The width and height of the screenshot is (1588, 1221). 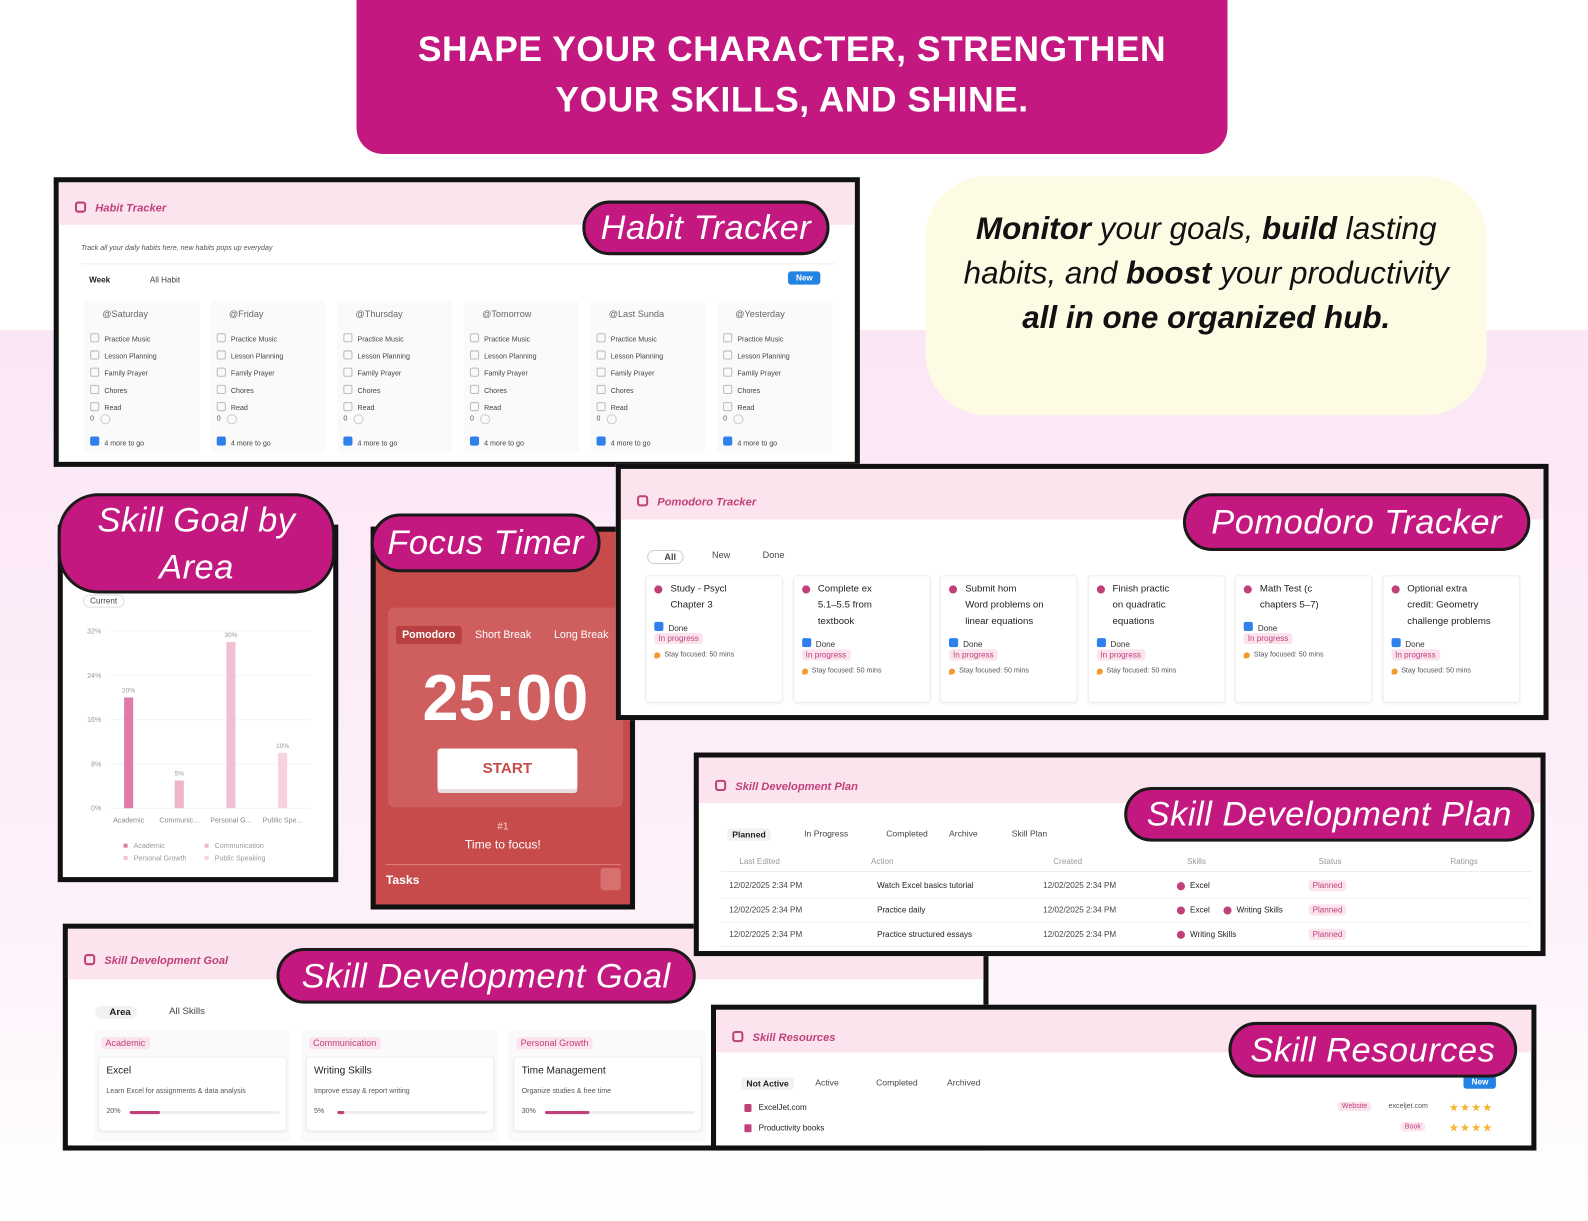 I want to click on timer-tab: Short Break, so click(x=503, y=635).